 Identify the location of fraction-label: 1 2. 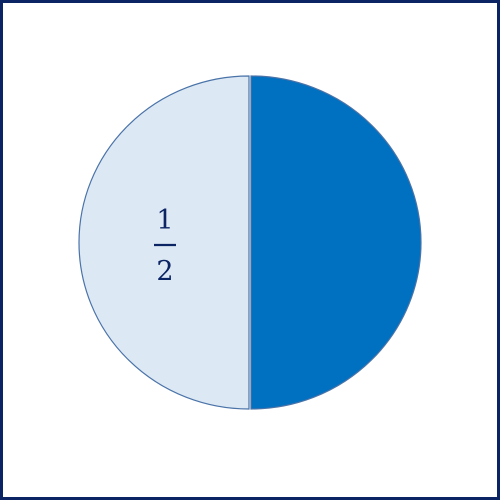
(165, 246).